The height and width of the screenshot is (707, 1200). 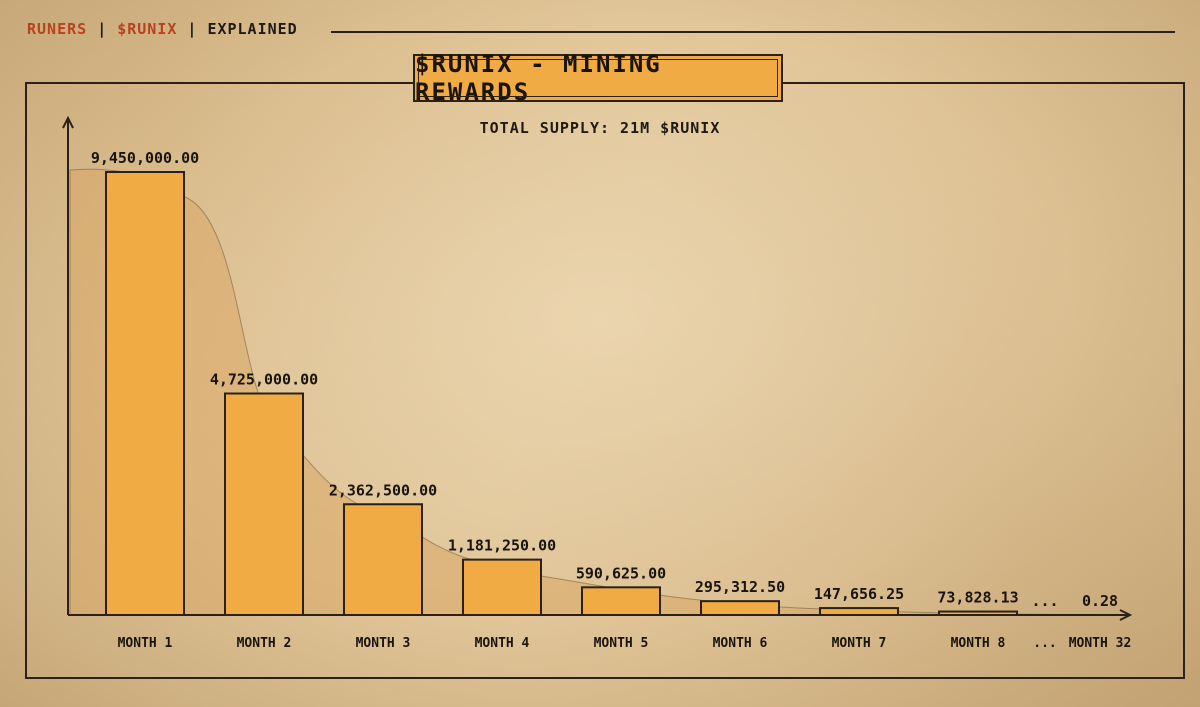 What do you see at coordinates (264, 643) in the screenshot?
I see `category-label: MONTH 2` at bounding box center [264, 643].